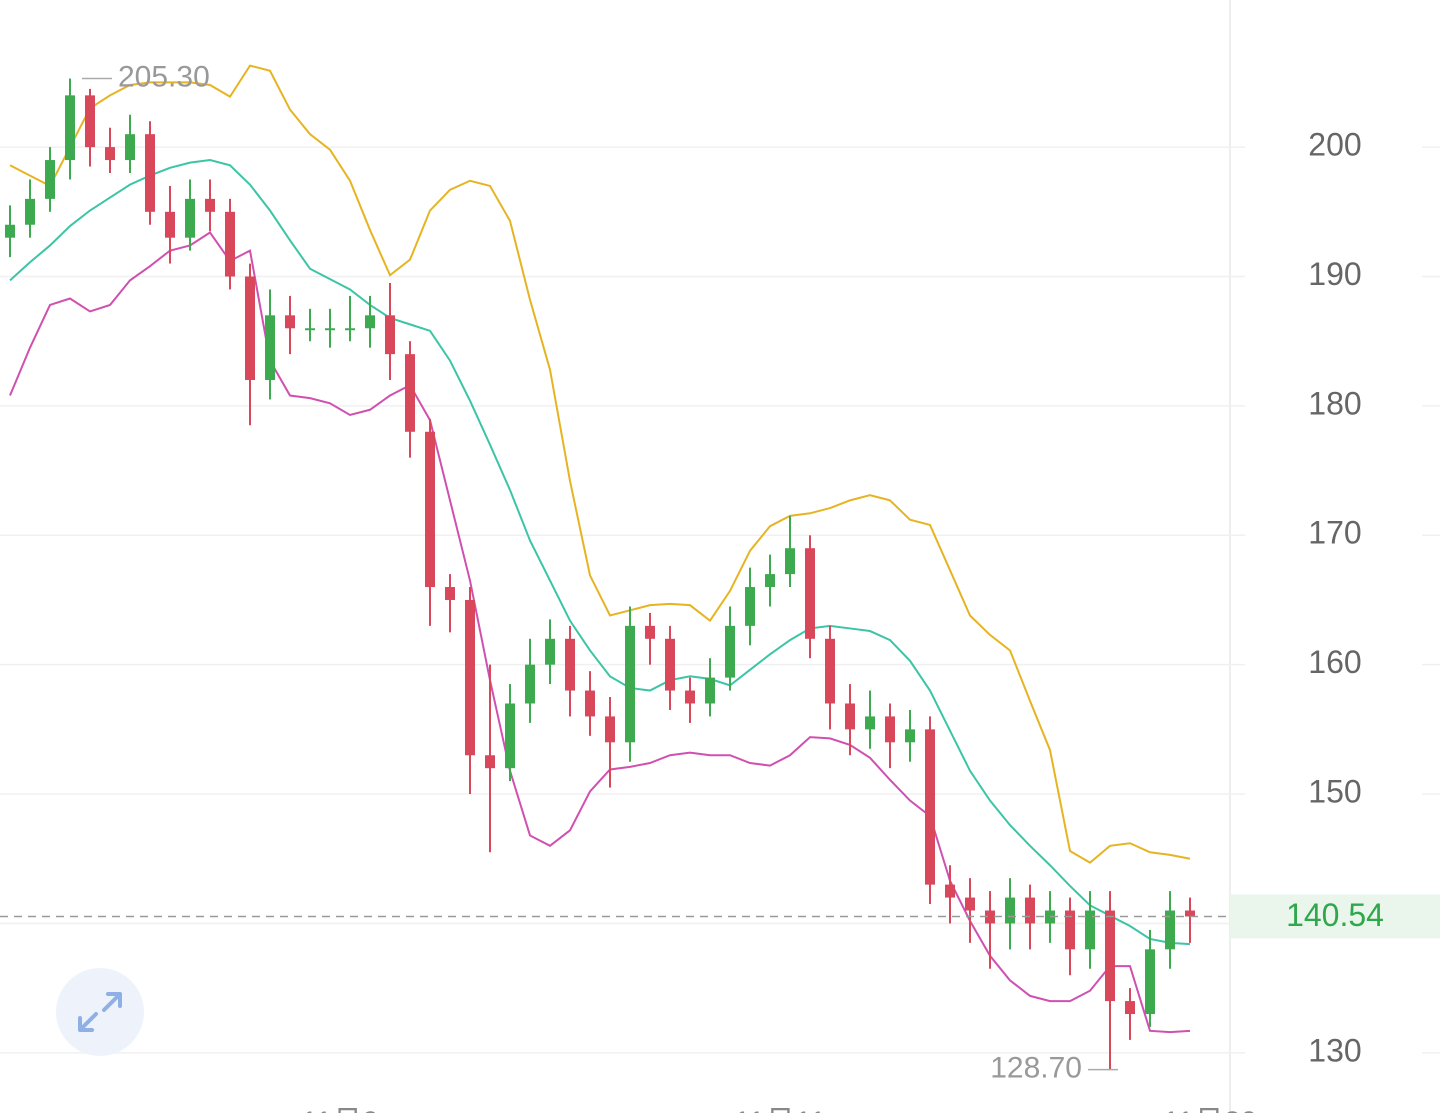 The width and height of the screenshot is (1440, 1113). Describe the element at coordinates (1334, 145) in the screenshot. I see `y-tick-label: 200` at that location.